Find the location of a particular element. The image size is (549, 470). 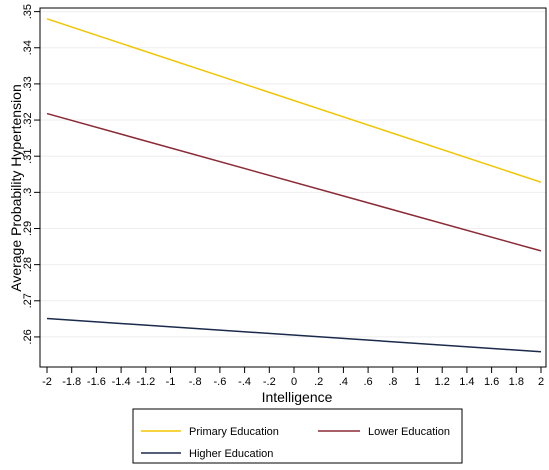

y-tick-label: .3 is located at coordinates (28, 192).